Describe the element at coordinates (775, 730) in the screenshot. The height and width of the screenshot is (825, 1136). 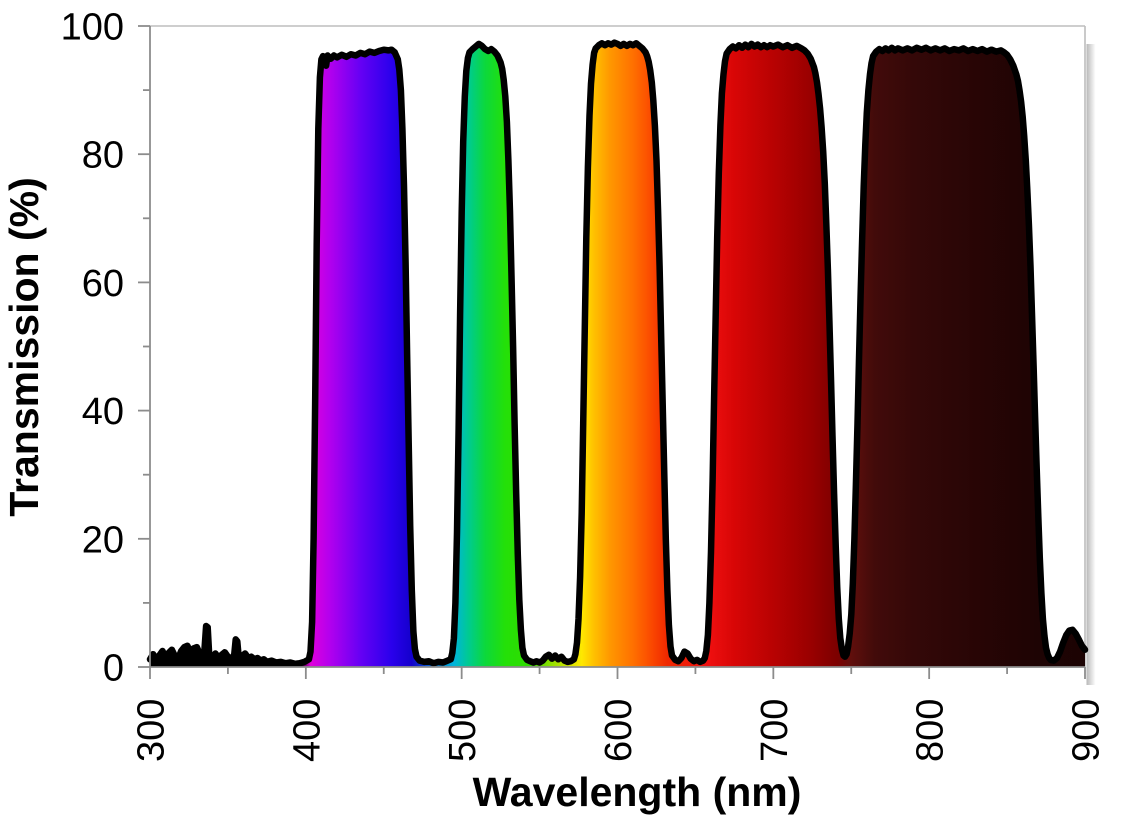
I see `x-tick-label: 700` at that location.